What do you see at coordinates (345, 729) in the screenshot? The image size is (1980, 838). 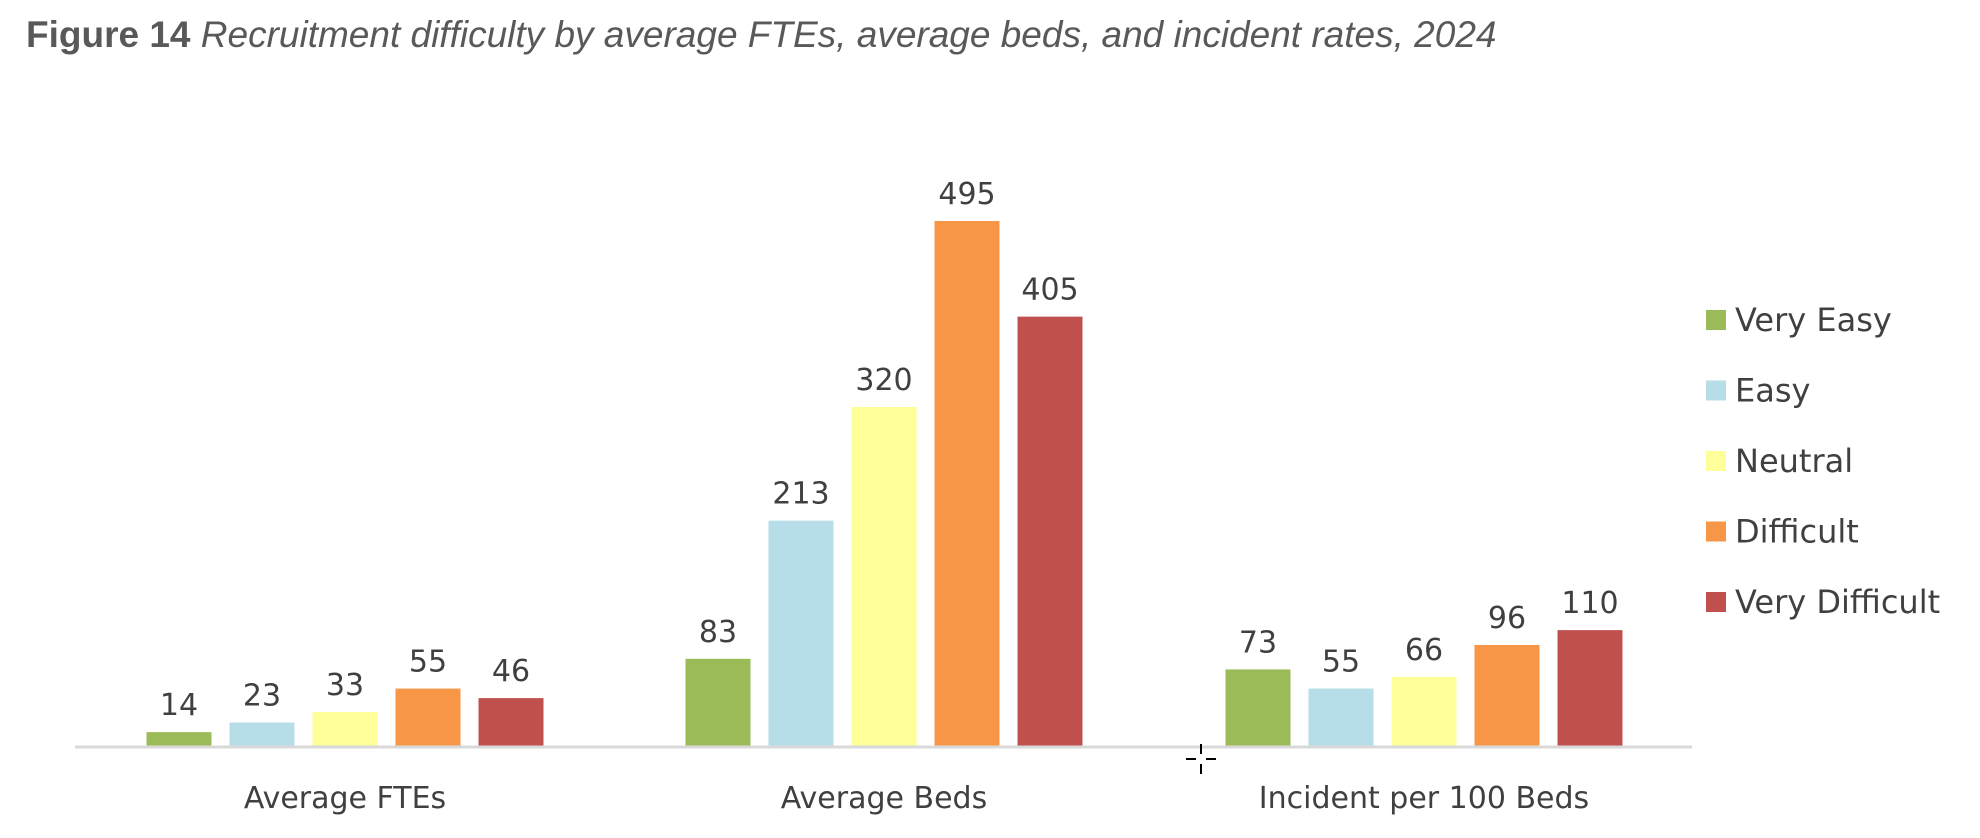 I see `bar-average-ftes-neutral` at bounding box center [345, 729].